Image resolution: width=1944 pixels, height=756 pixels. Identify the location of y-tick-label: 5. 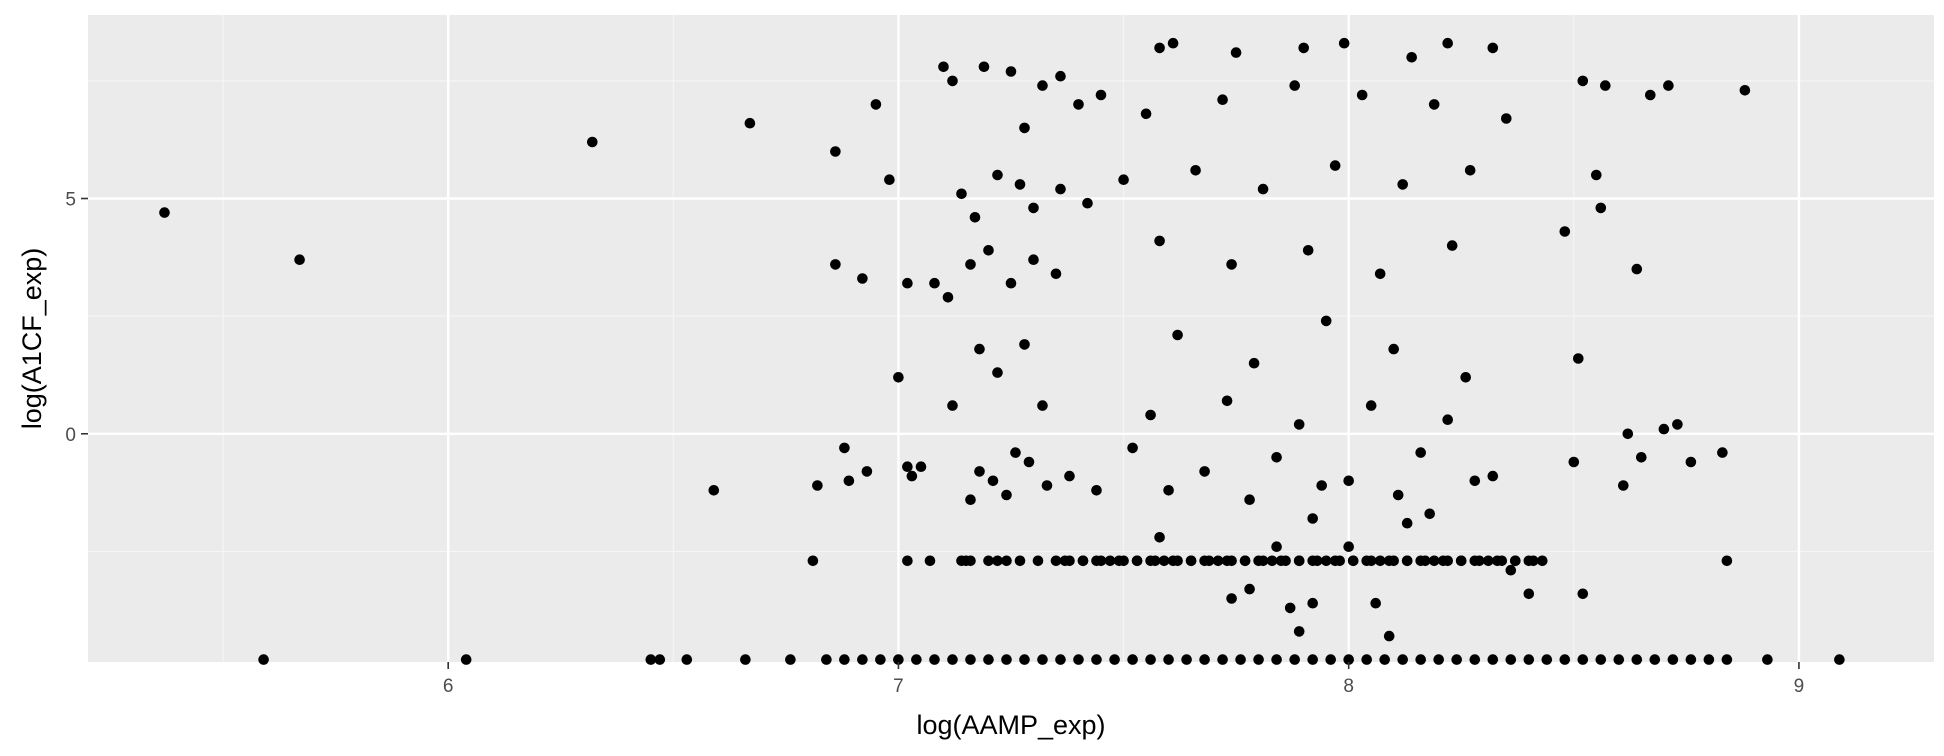
(70, 200).